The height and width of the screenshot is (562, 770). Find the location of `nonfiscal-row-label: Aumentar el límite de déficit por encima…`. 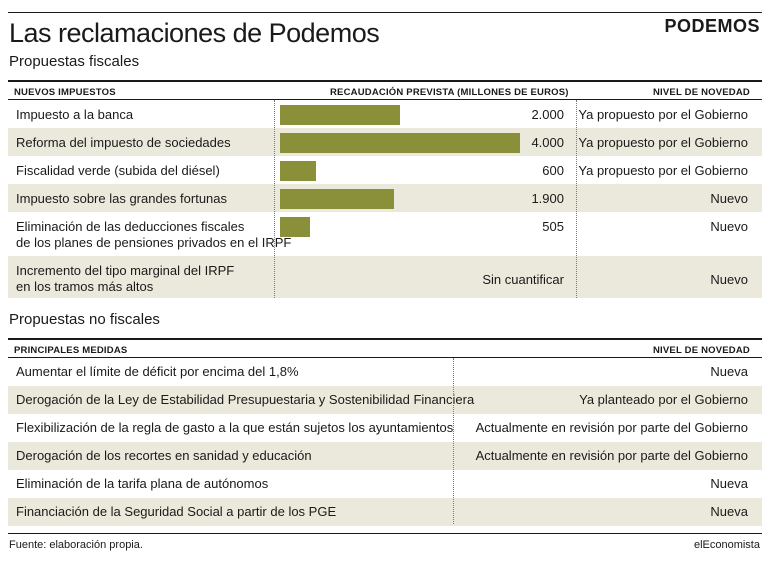

nonfiscal-row-label: Aumentar el límite de déficit por encima… is located at coordinates (157, 371).